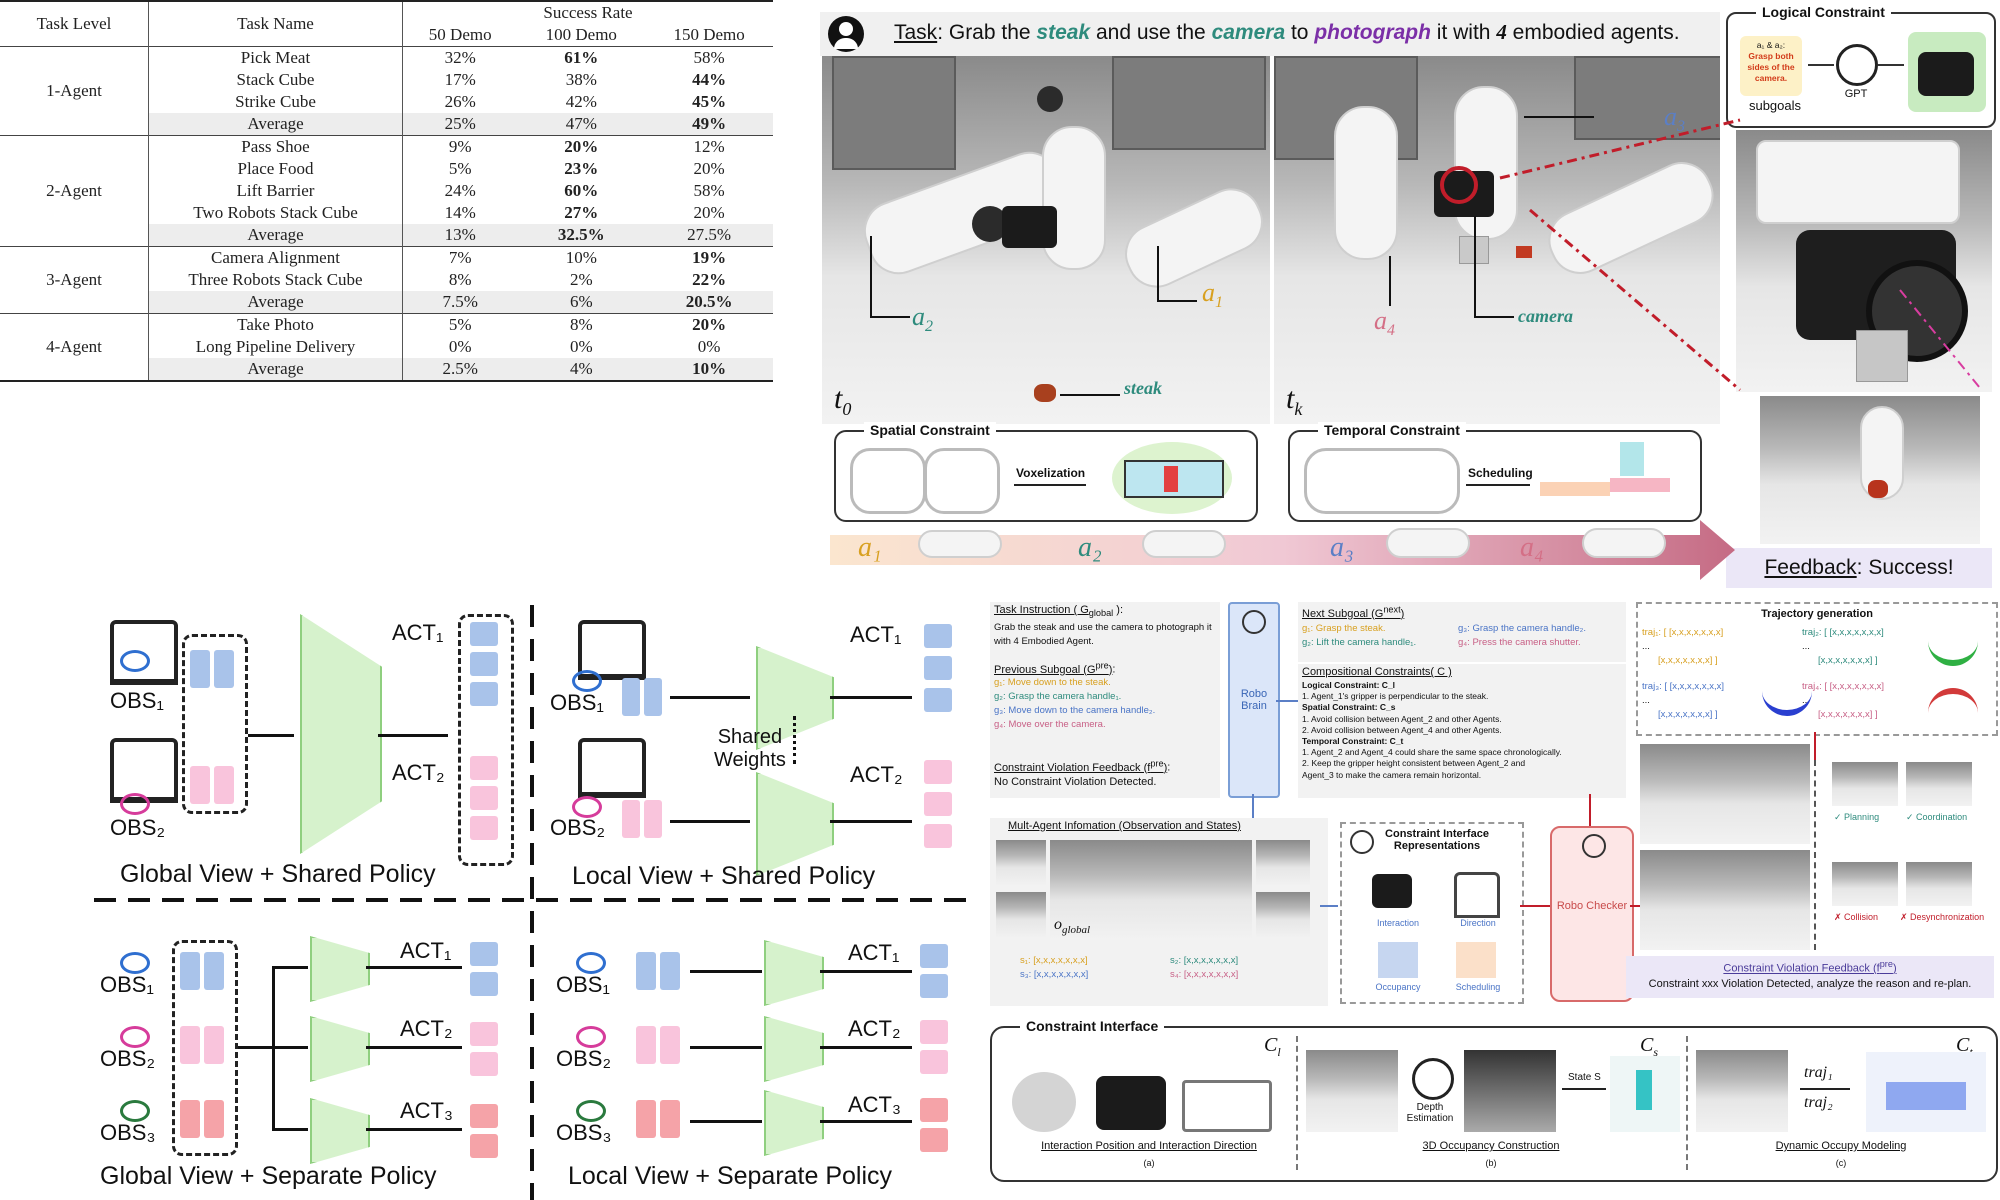 The width and height of the screenshot is (2000, 1200). What do you see at coordinates (275, 57) in the screenshot?
I see `task-name-cell: Pick Meat` at bounding box center [275, 57].